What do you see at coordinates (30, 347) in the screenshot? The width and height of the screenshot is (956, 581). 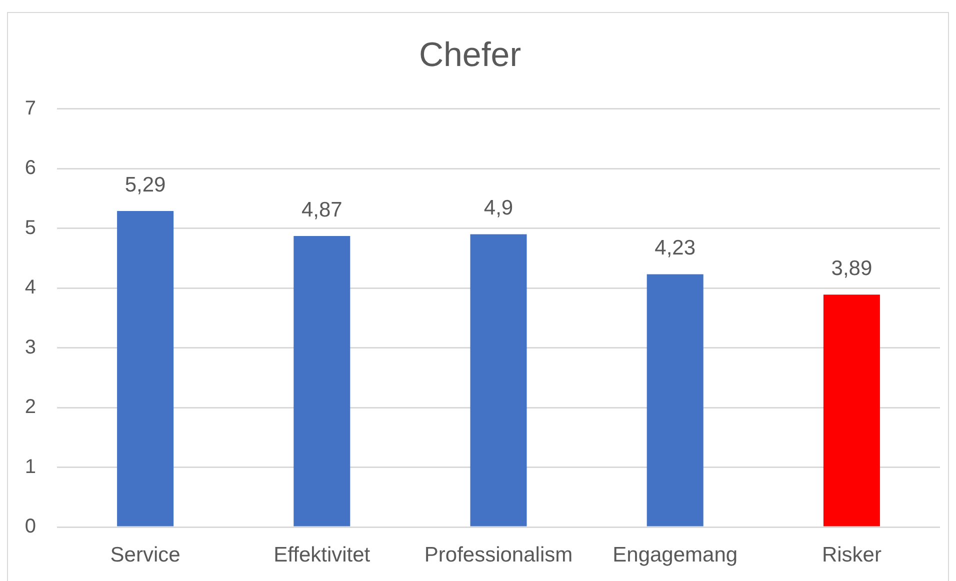 I see `y-tick-label: 3` at bounding box center [30, 347].